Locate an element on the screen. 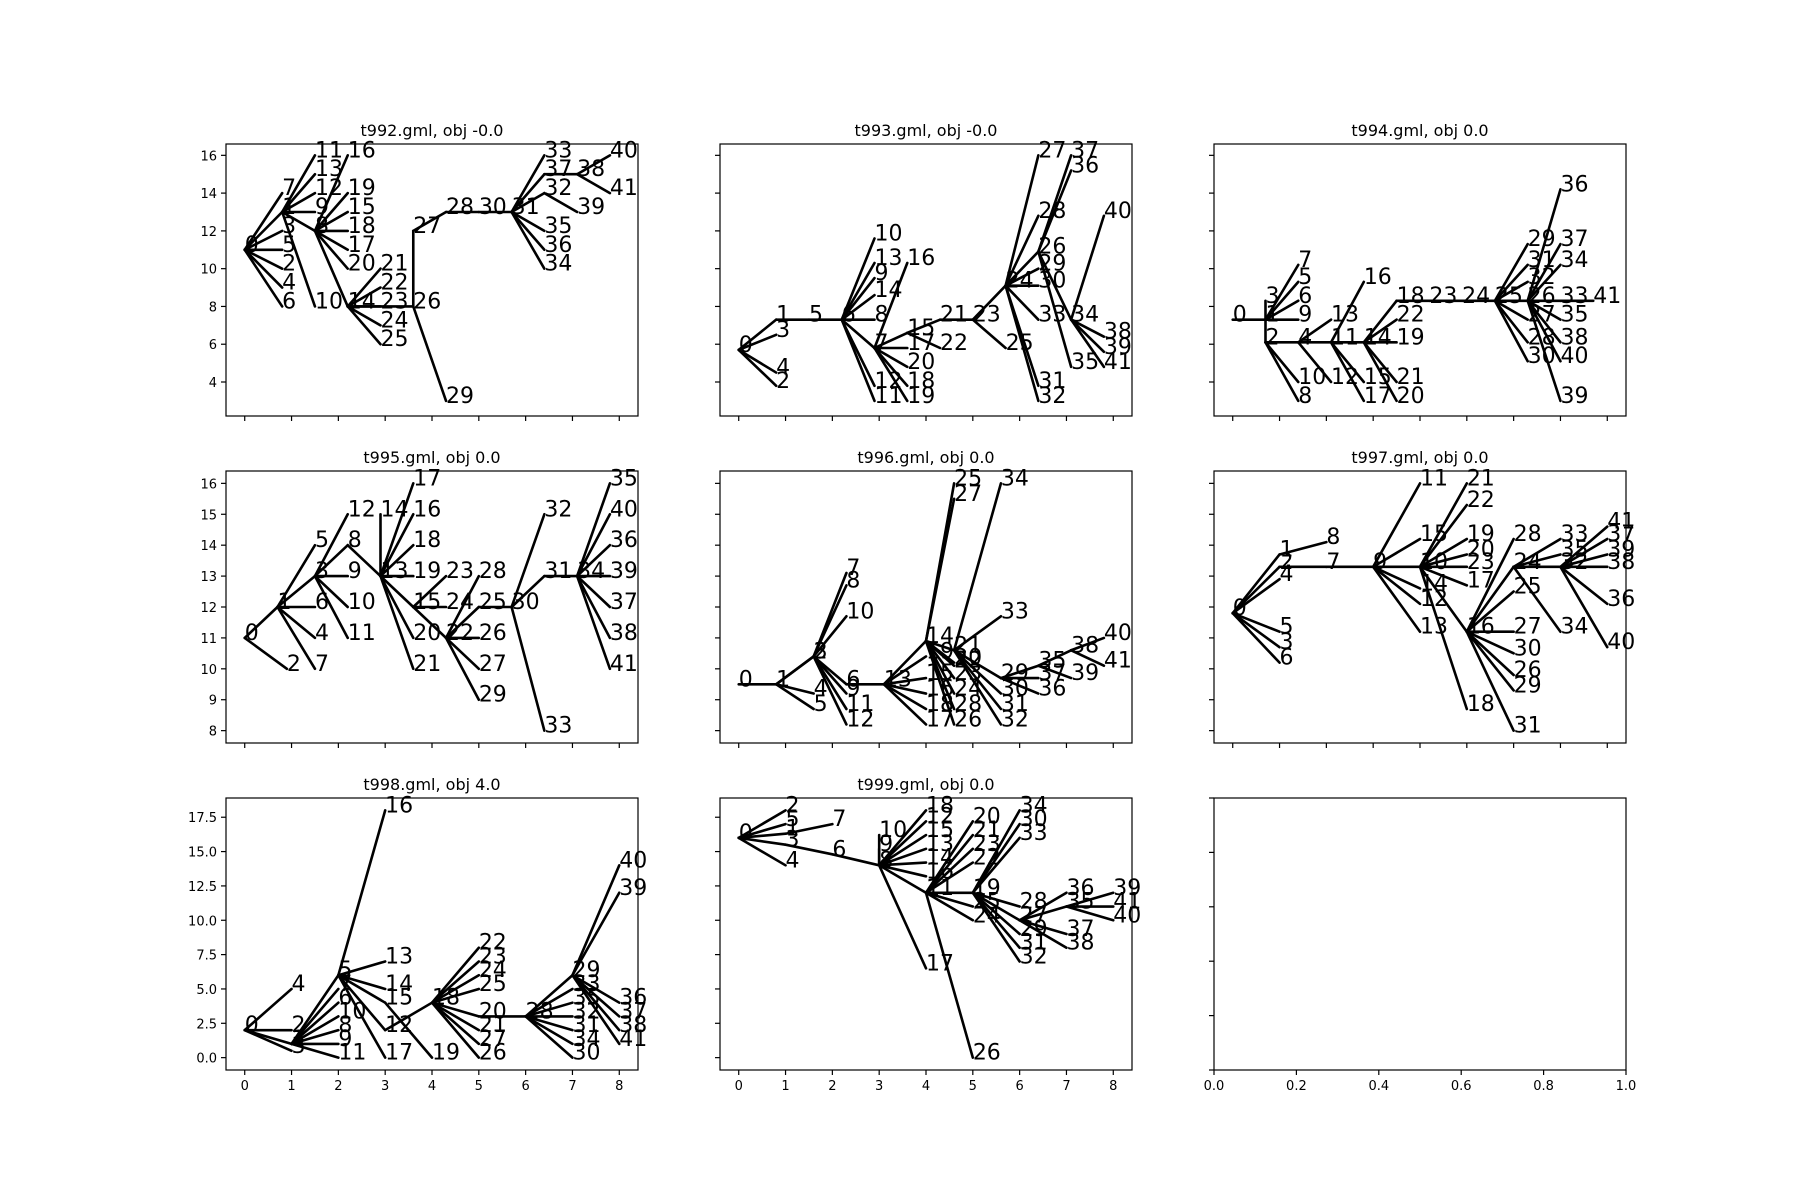 Image resolution: width=1800 pixels, height=1200 pixels. node-label: 12 is located at coordinates (399, 1025).